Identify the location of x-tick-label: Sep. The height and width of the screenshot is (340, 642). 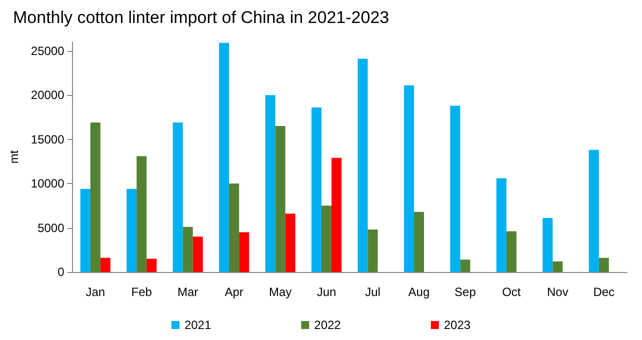
(465, 292).